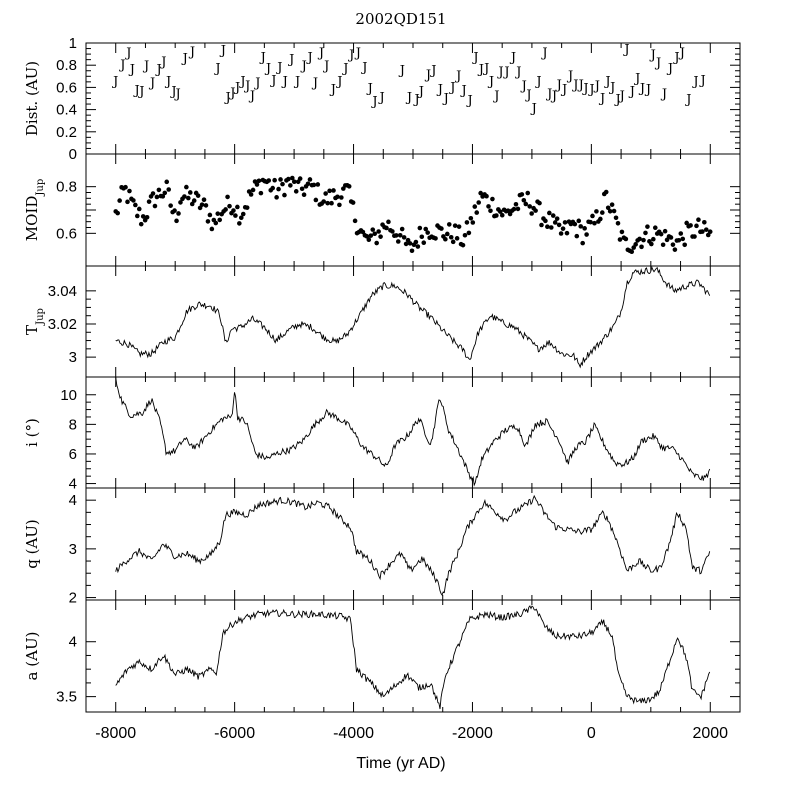  Describe the element at coordinates (73, 154) in the screenshot. I see `y-tick-label: 0` at that location.